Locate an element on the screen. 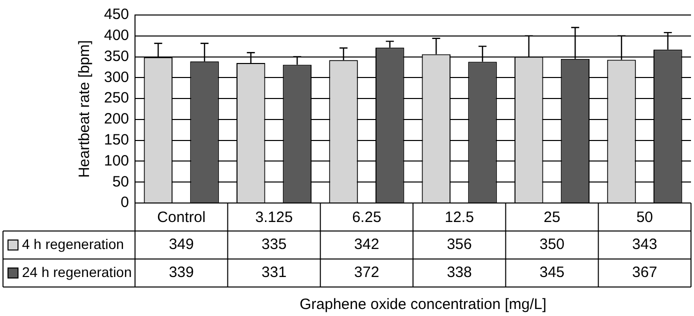  y-tick-label: 250 is located at coordinates (117, 98).